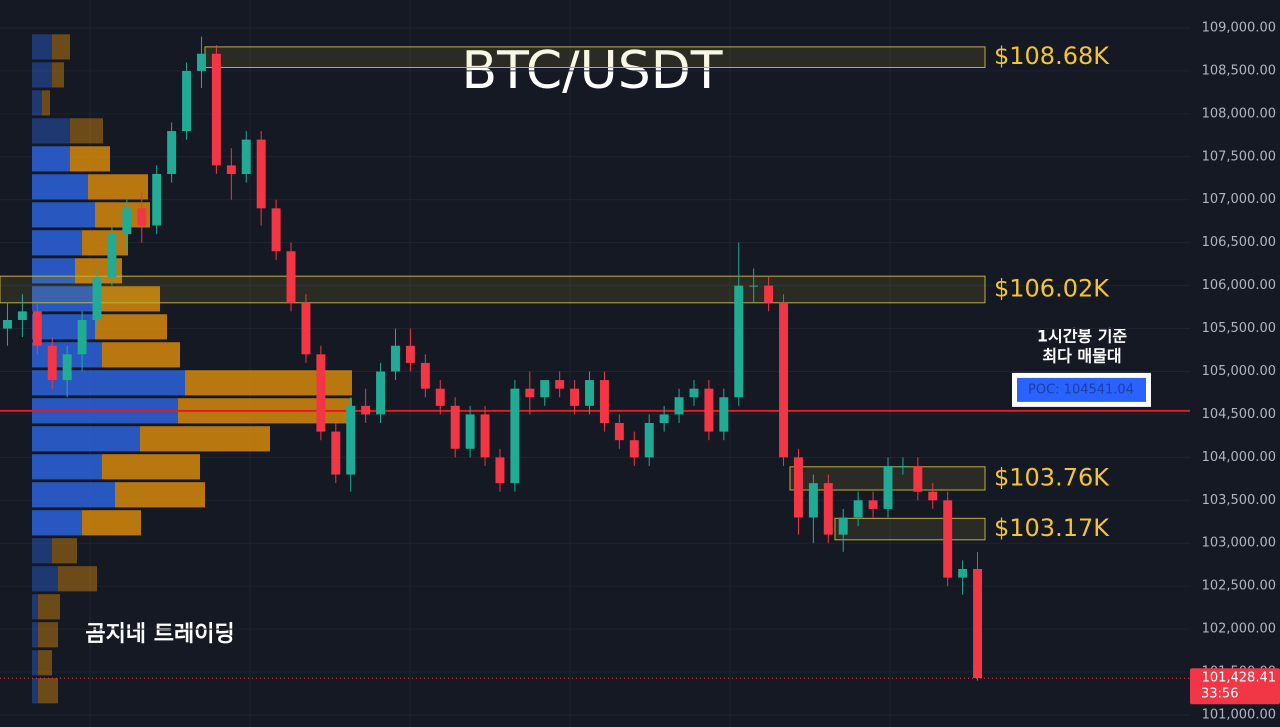  What do you see at coordinates (1239, 328) in the screenshot?
I see `y-tick-label: 105,500.00` at bounding box center [1239, 328].